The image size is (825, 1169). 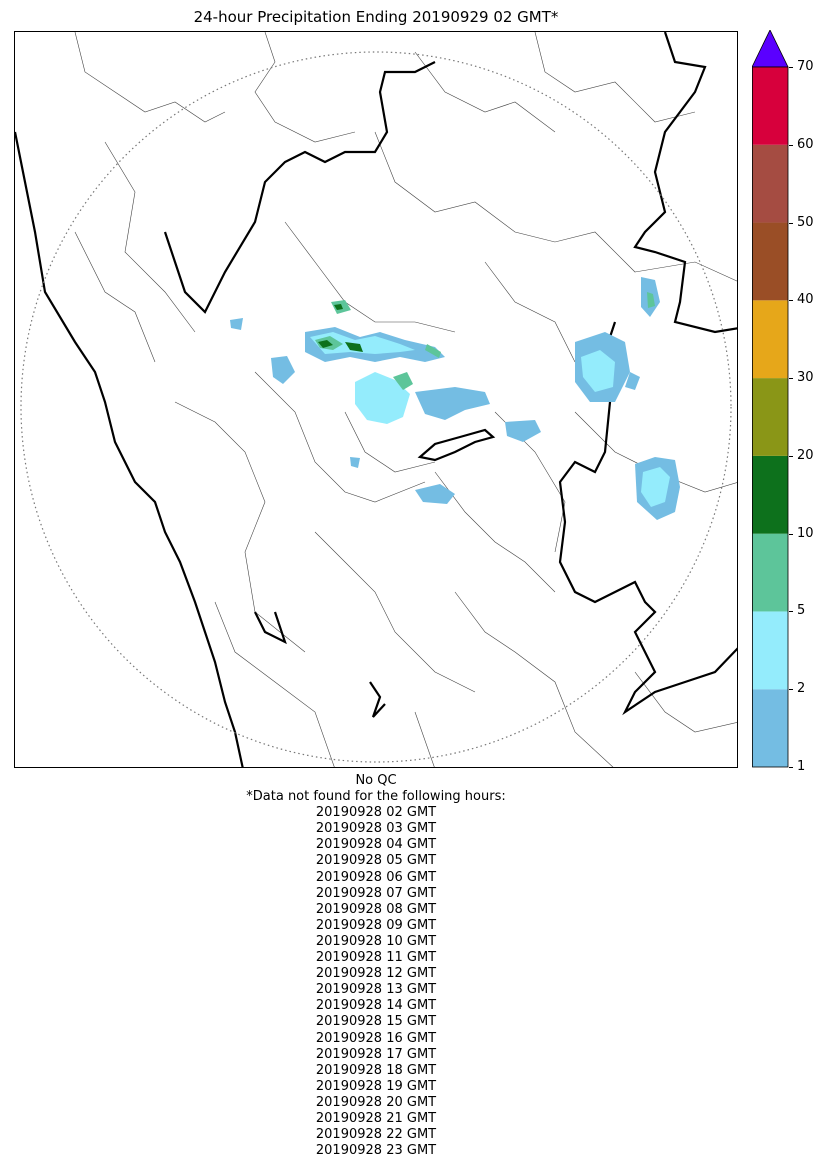 I want to click on qc-note: No QC, so click(x=376, y=780).